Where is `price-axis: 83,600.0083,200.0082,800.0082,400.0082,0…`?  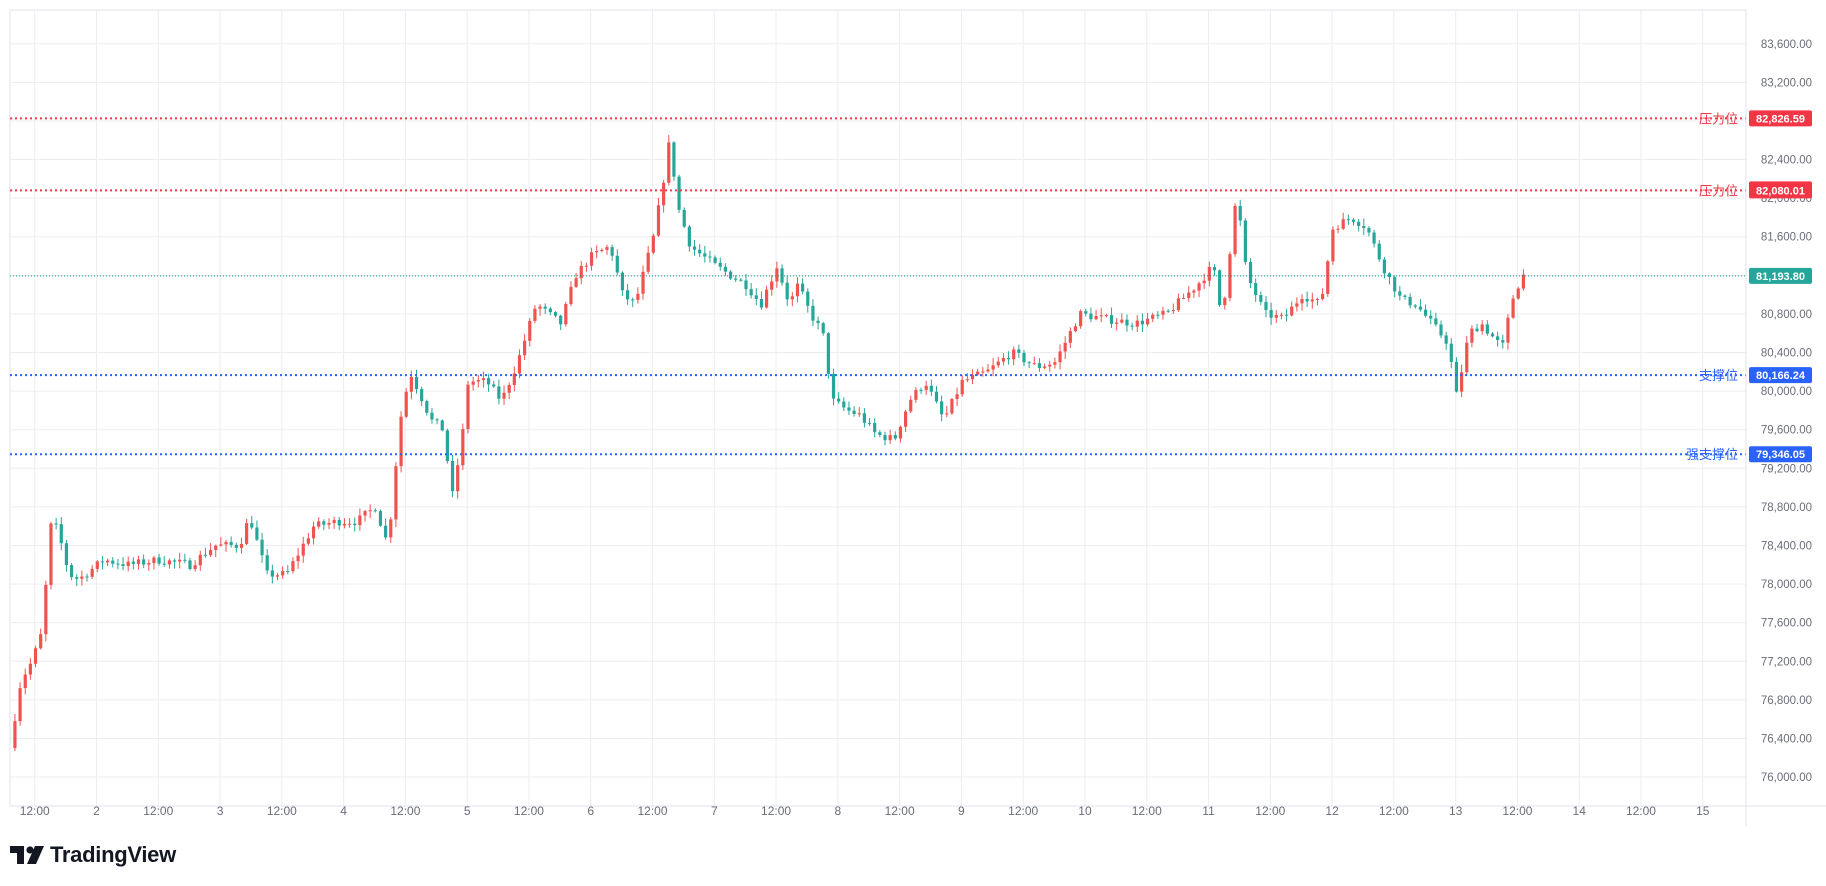
price-axis: 83,600.0083,200.0082,800.0082,400.0082,0… is located at coordinates (1778, 418).